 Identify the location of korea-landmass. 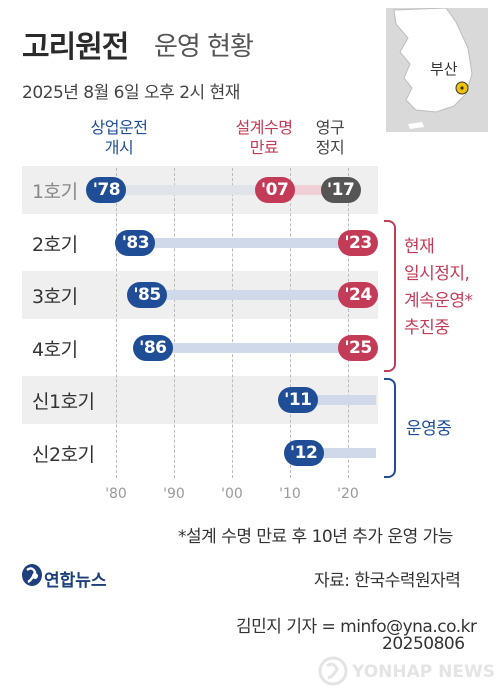
(433, 60).